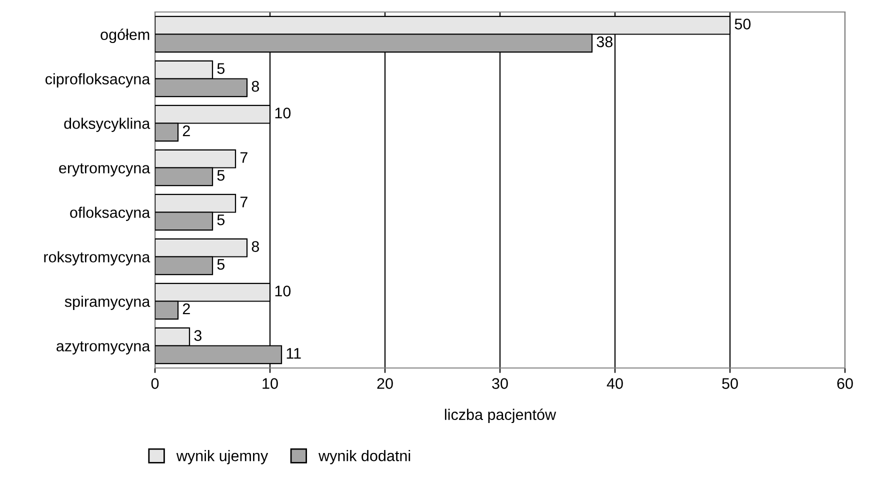 The height and width of the screenshot is (478, 872). I want to click on x-tick-label: 40, so click(614, 383).